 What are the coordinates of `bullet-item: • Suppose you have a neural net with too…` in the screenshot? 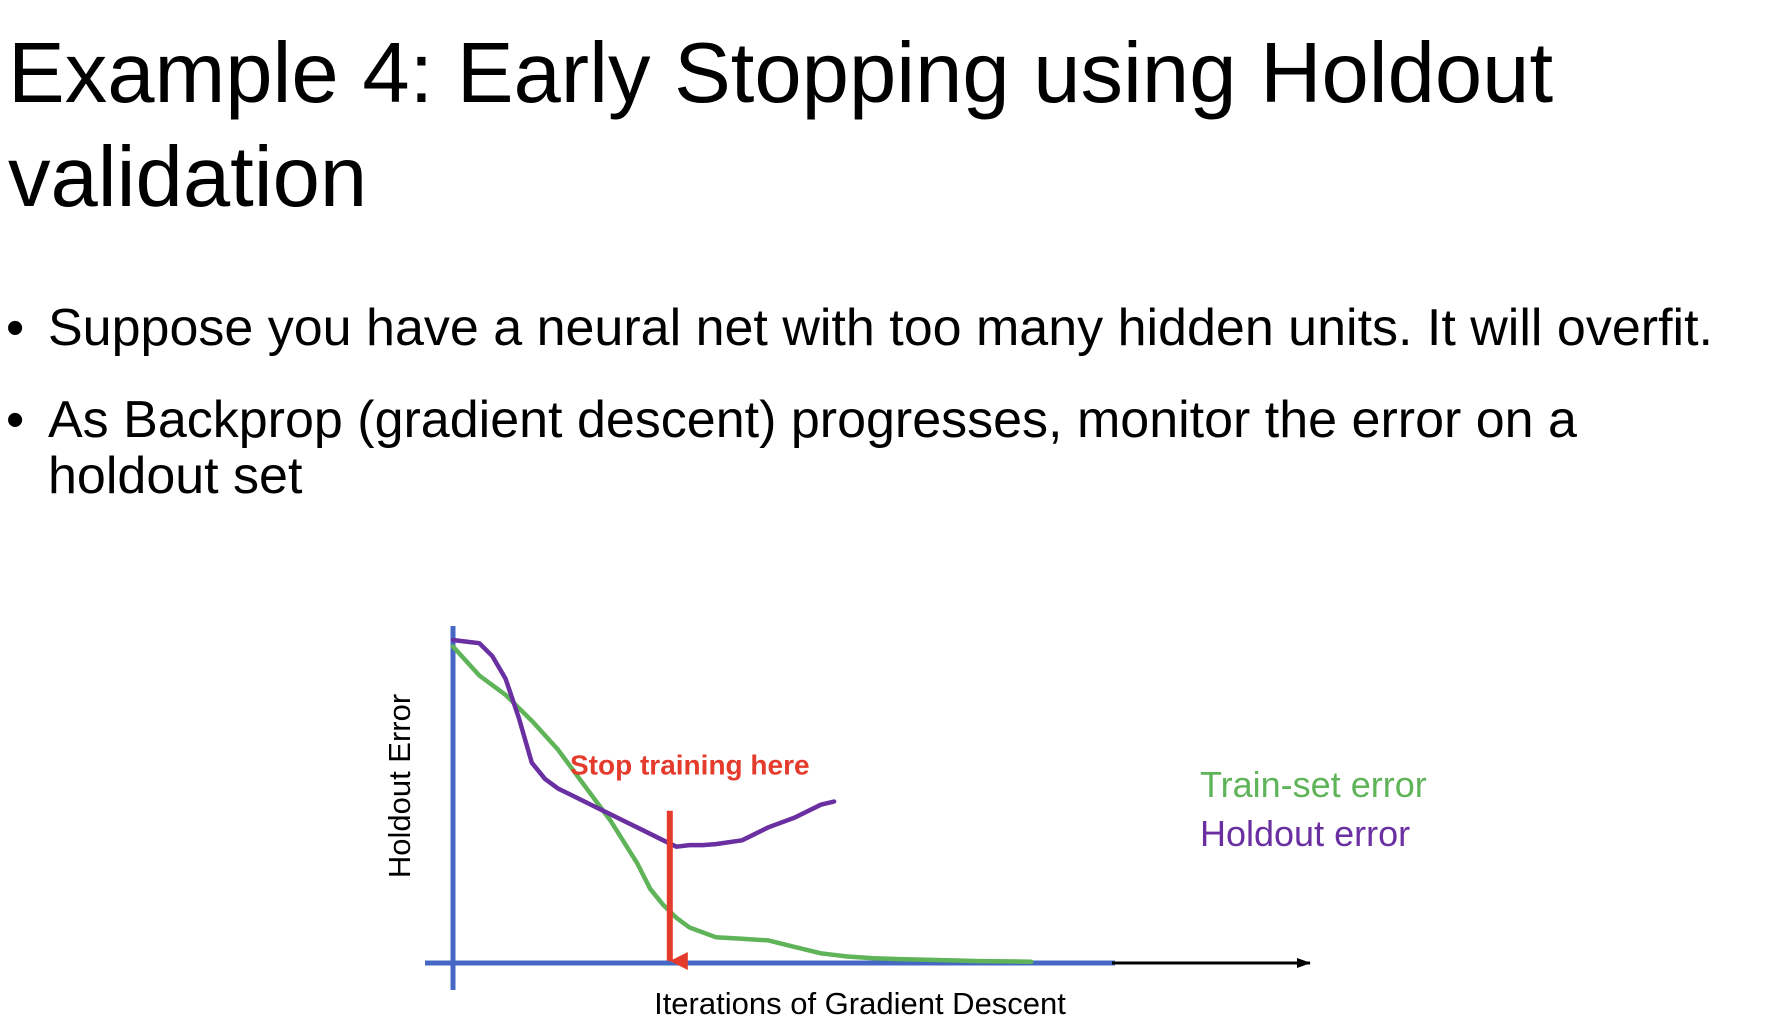 It's located at (874, 328).